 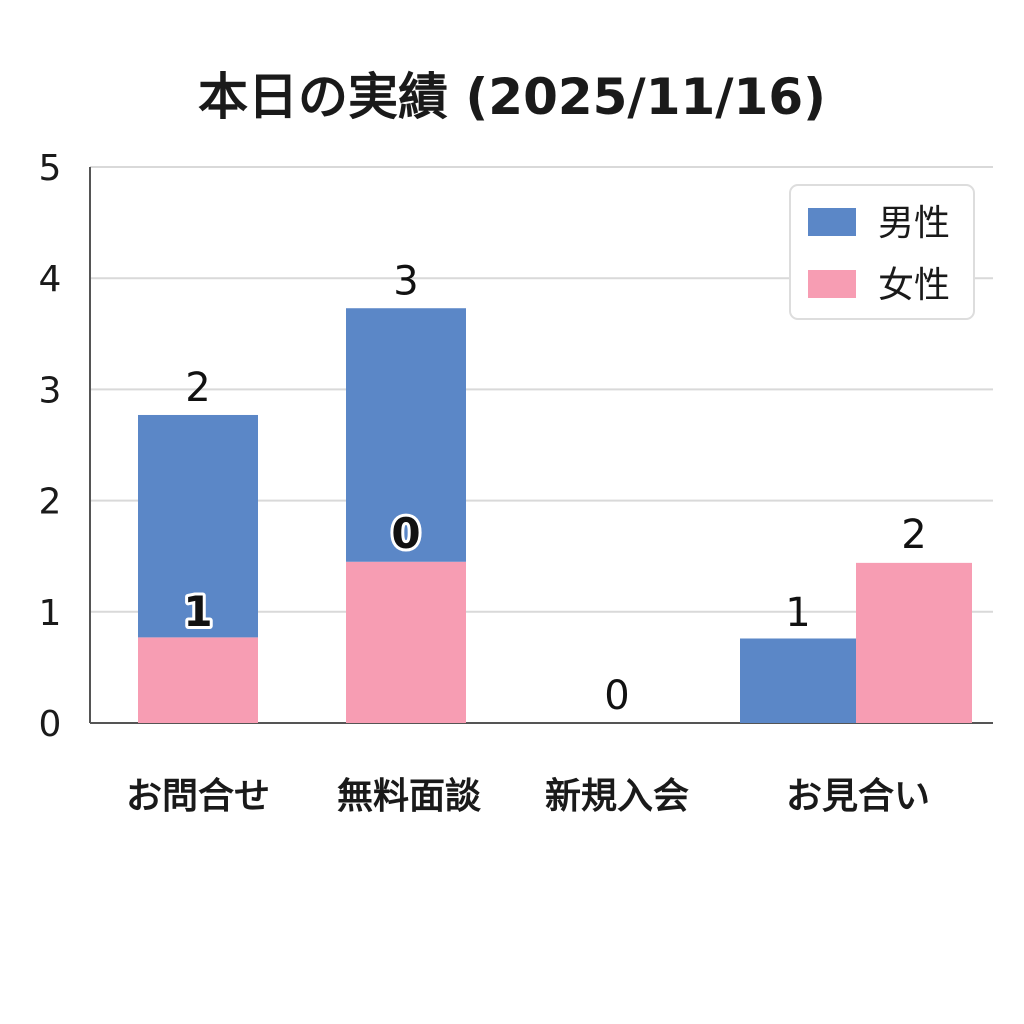 What do you see at coordinates (914, 223) in the screenshot?
I see `legend-label: 男性` at bounding box center [914, 223].